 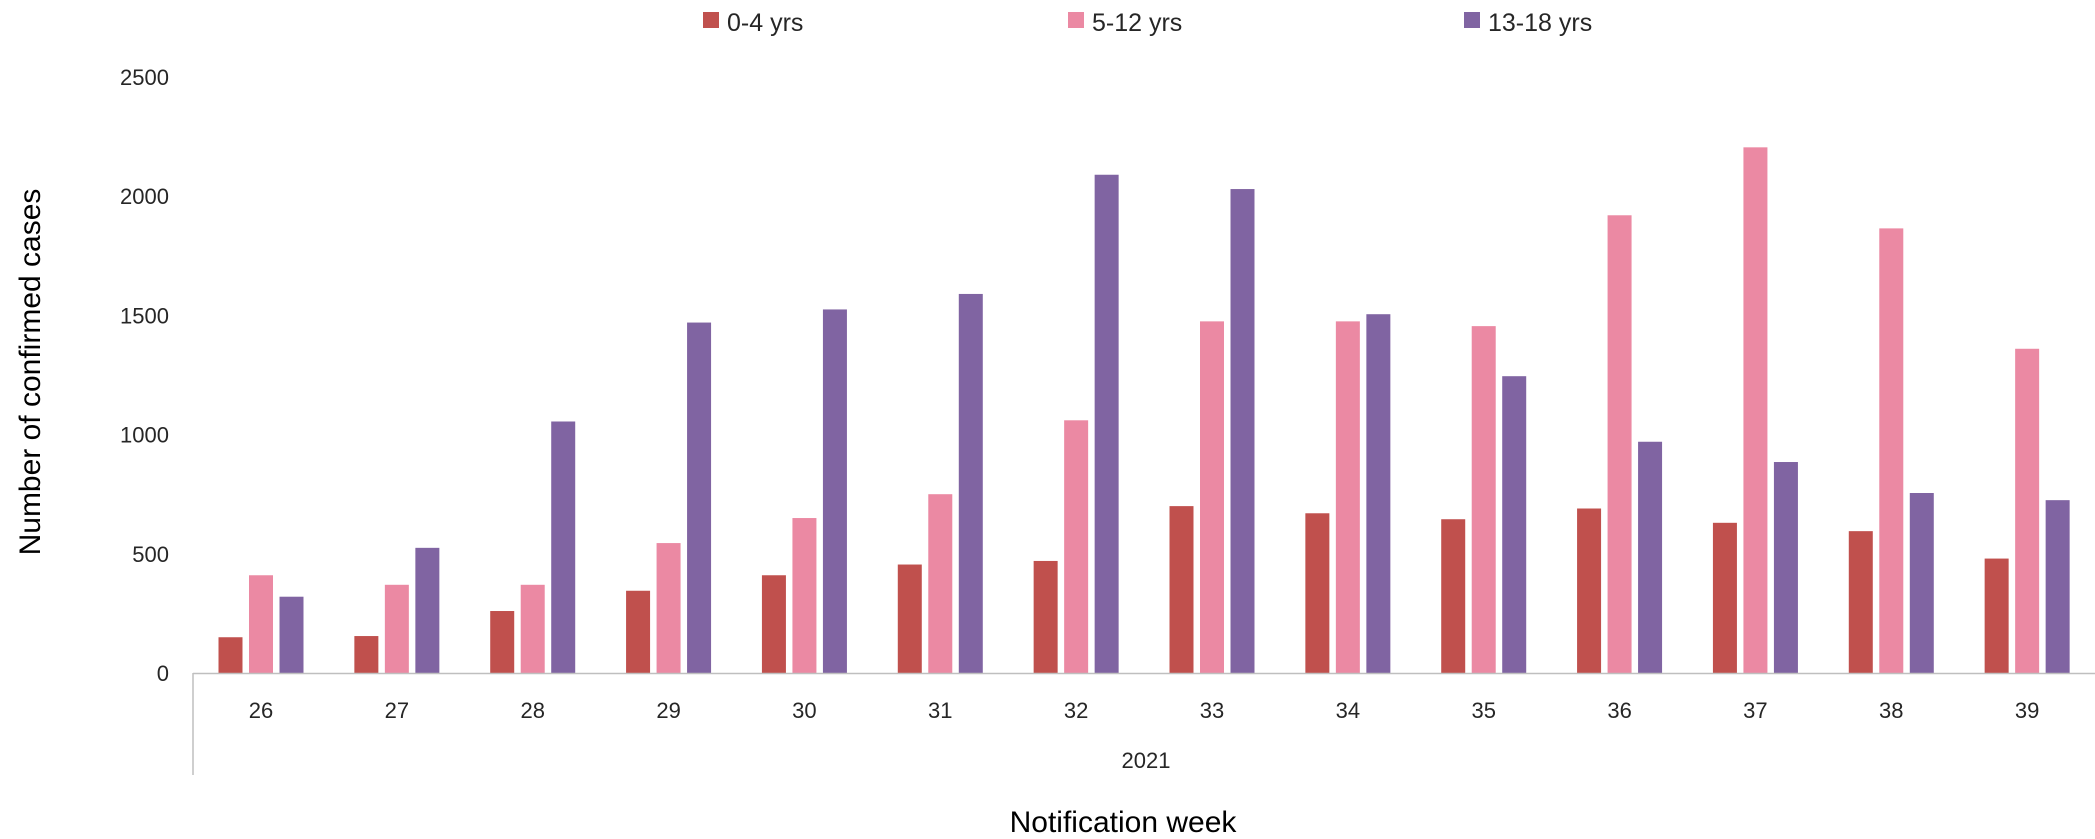 I want to click on x-tick-label: 29, so click(x=668, y=710).